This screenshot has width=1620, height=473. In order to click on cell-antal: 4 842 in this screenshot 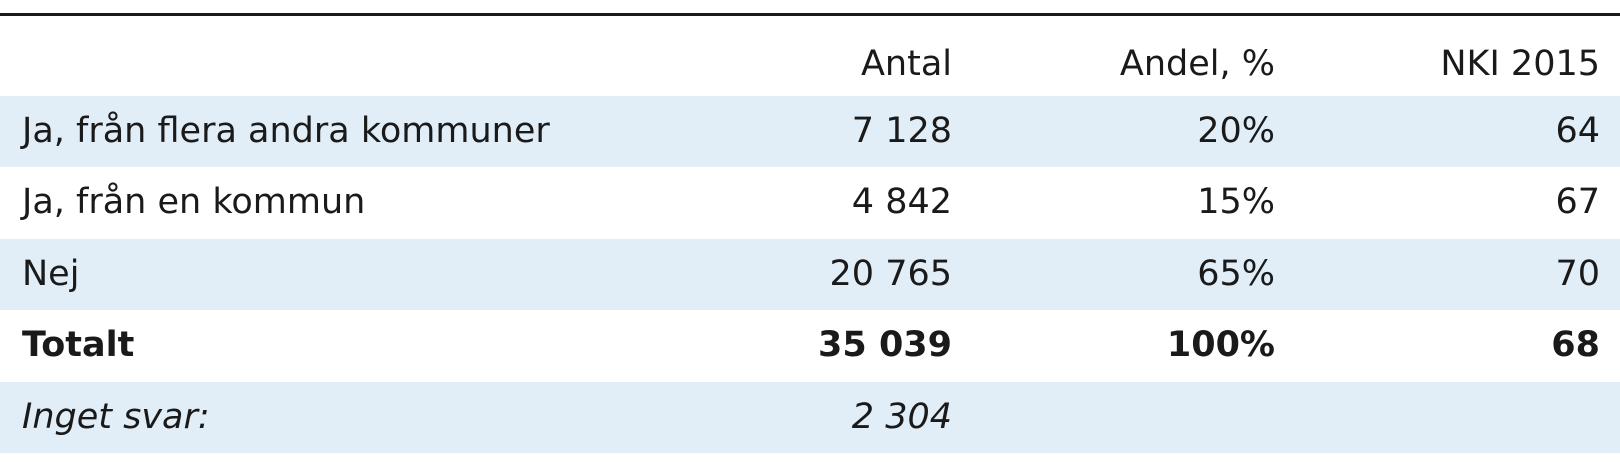, I will do `click(901, 202)`.